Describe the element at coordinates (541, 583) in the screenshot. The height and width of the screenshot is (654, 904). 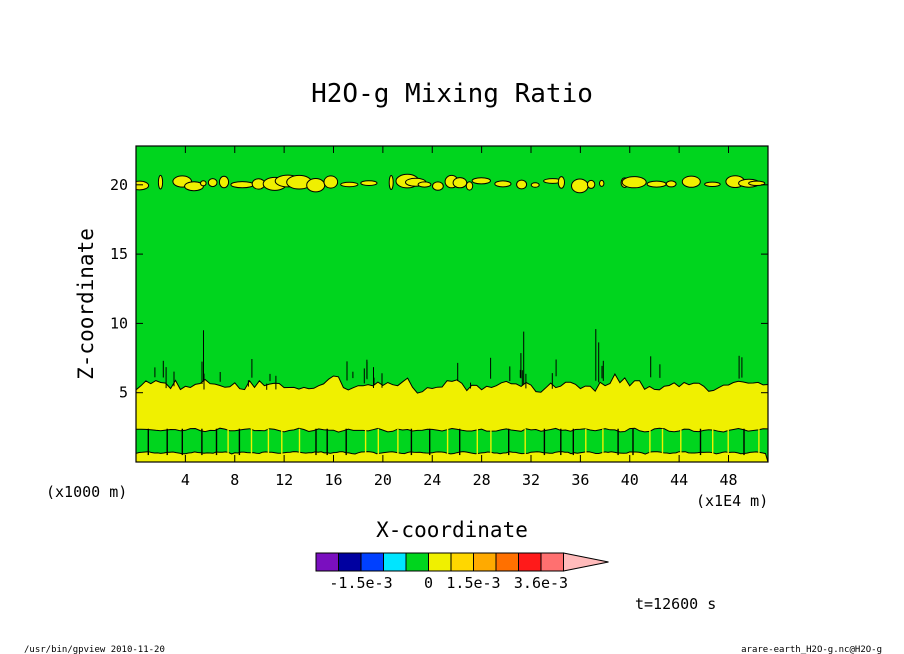
I see `colorbar-label: 3.6e-3` at that location.